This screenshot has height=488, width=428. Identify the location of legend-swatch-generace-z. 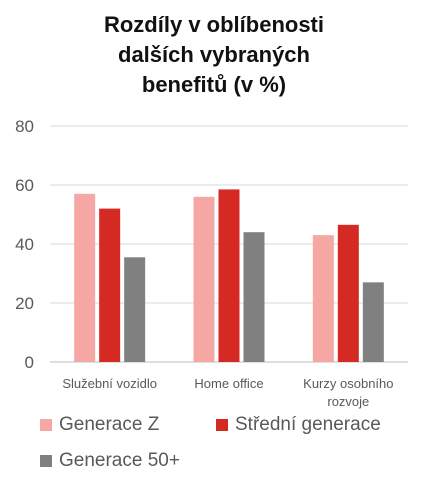
(46, 425).